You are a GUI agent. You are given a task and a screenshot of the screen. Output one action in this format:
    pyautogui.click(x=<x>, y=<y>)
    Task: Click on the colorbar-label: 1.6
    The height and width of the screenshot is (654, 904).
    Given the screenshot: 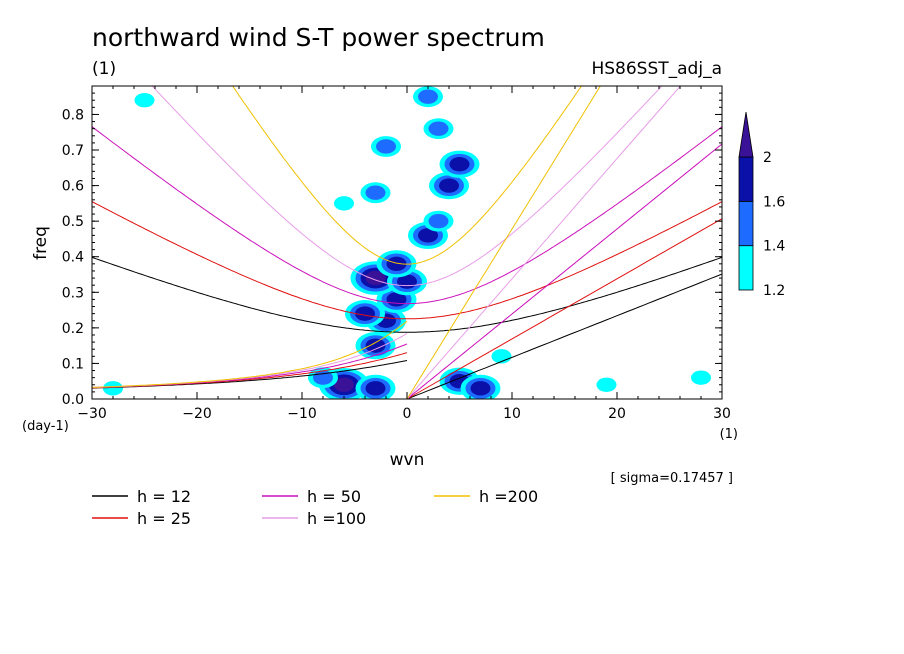 What is the action you would take?
    pyautogui.click(x=774, y=202)
    